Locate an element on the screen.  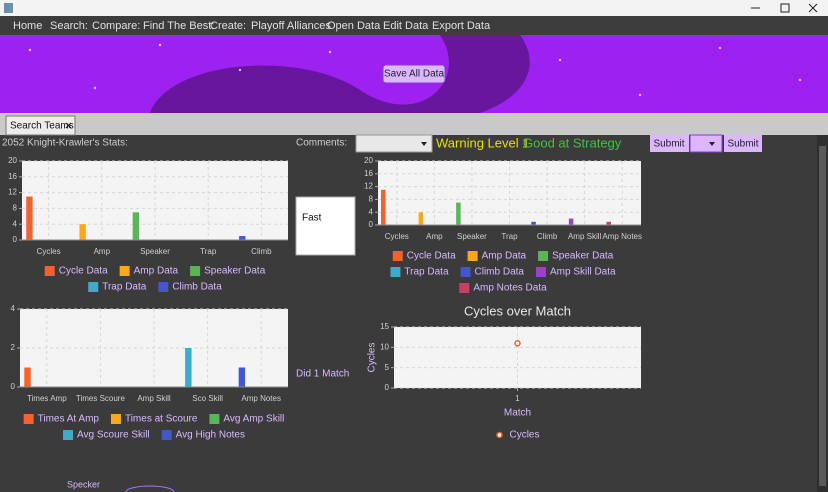
legend-item: Climb Data is located at coordinates (492, 272).